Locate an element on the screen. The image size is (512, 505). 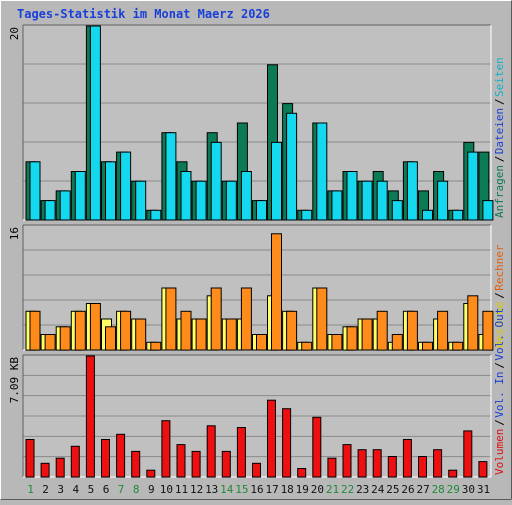
x-tick-label-day-27: 27 is located at coordinates (422, 489).